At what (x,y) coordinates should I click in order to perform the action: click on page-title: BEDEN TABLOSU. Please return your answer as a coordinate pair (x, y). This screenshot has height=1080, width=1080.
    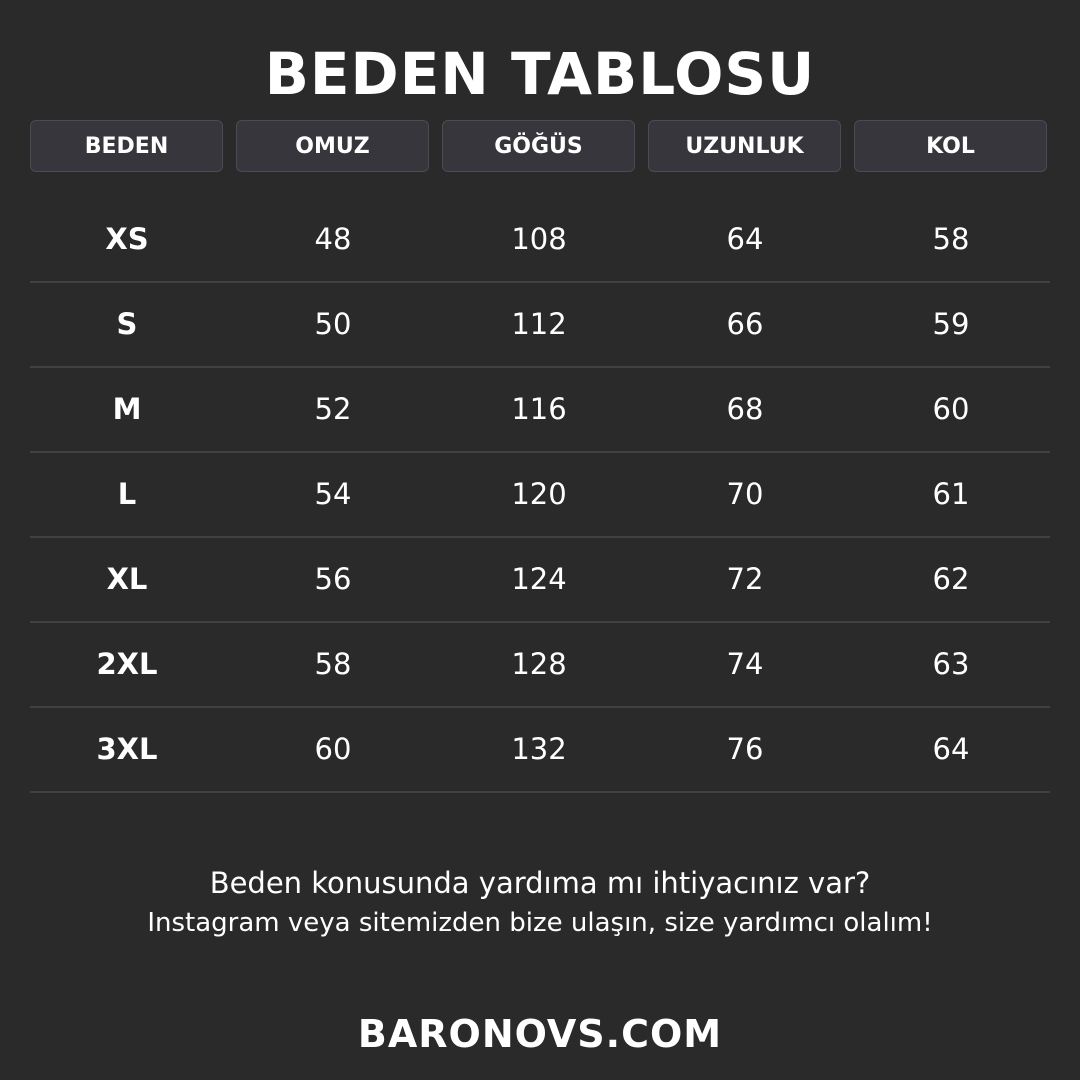
    Looking at the image, I should click on (540, 74).